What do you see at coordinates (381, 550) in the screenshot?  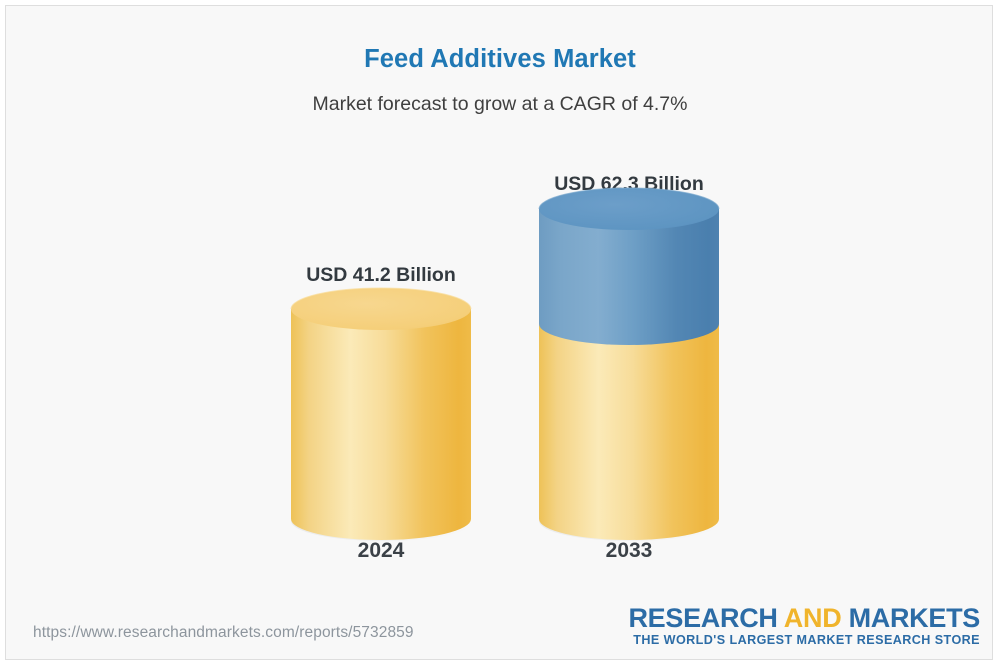 I see `bar-category-label-2024: 2024` at bounding box center [381, 550].